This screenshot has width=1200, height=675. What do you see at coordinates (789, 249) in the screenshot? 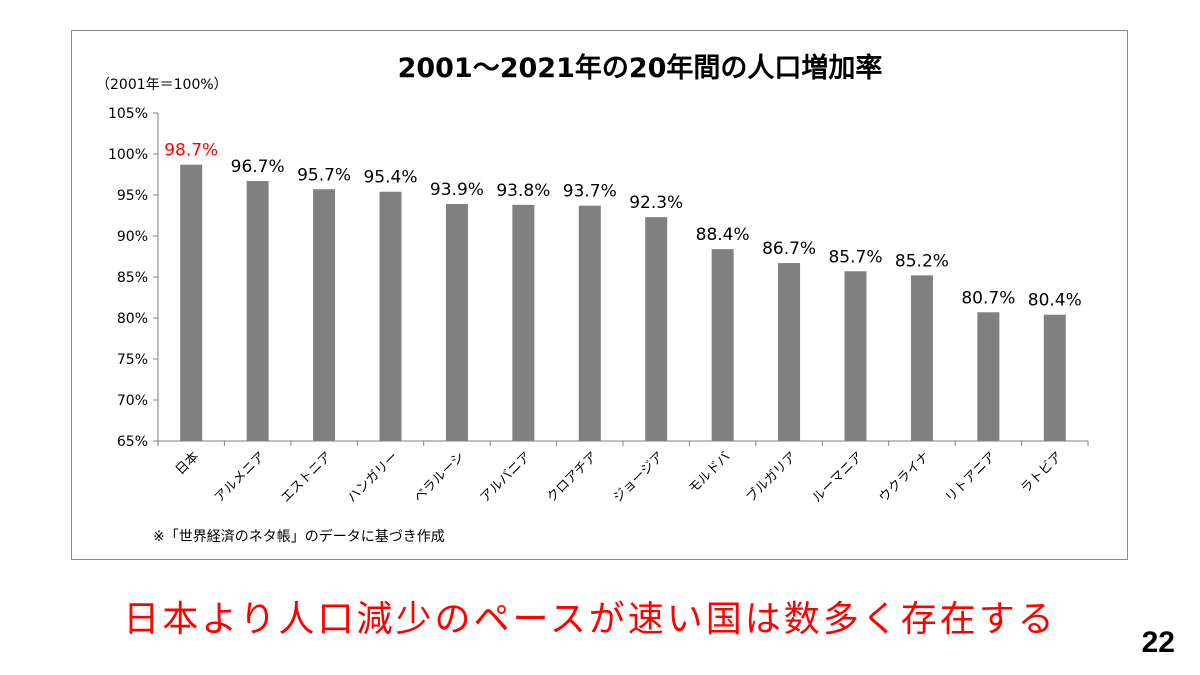
I see `data-label: 86.7%` at bounding box center [789, 249].